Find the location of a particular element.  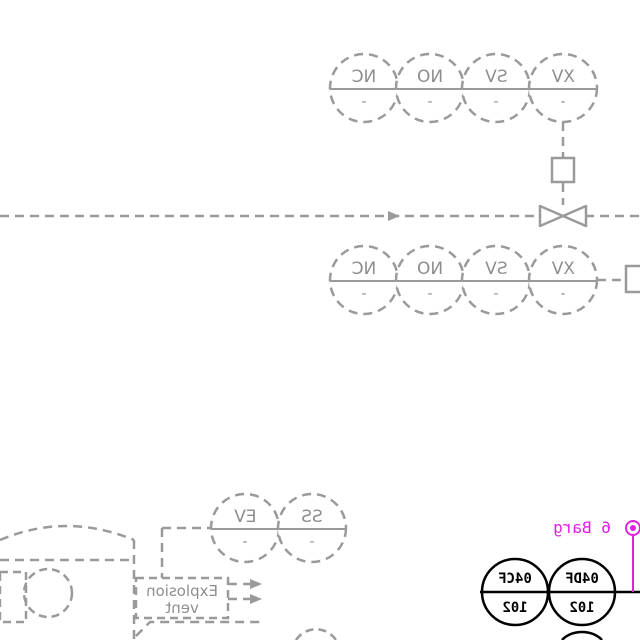

vessel-equipment is located at coordinates (68, 582).